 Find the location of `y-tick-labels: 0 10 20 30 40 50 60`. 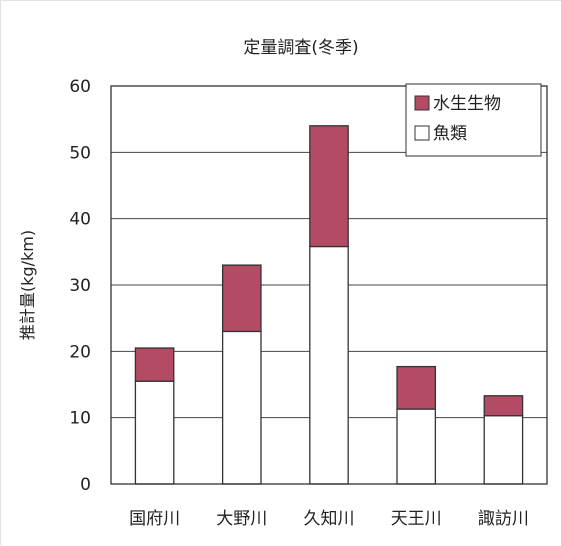

y-tick-labels: 0 10 20 30 40 50 60 is located at coordinates (80, 286).